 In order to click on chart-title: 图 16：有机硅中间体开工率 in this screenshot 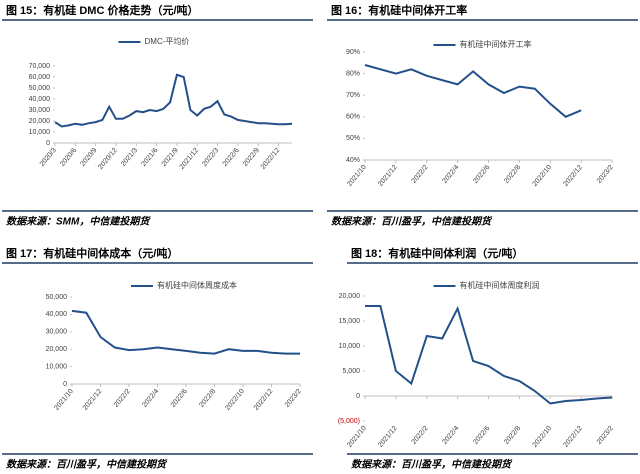, I will do `click(399, 10)`.